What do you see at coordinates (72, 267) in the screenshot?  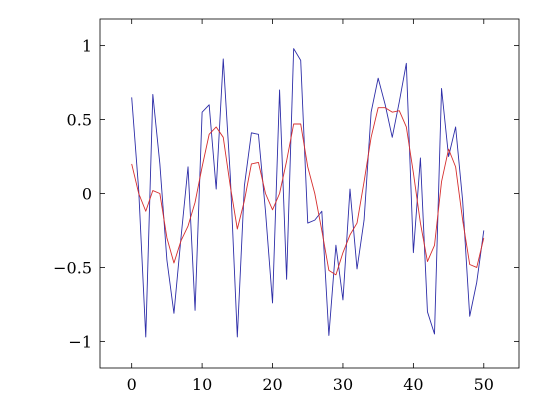 I see `y-tick-label: −0.5` at bounding box center [72, 267].